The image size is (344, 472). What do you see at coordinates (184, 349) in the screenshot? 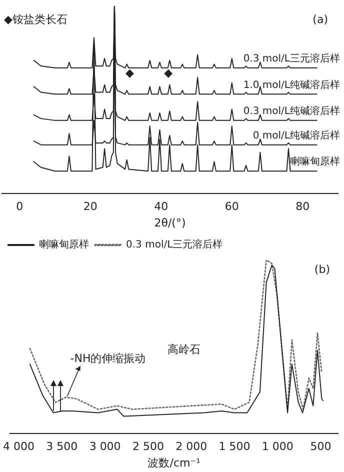
I see `annotation: 高岭石` at bounding box center [184, 349].